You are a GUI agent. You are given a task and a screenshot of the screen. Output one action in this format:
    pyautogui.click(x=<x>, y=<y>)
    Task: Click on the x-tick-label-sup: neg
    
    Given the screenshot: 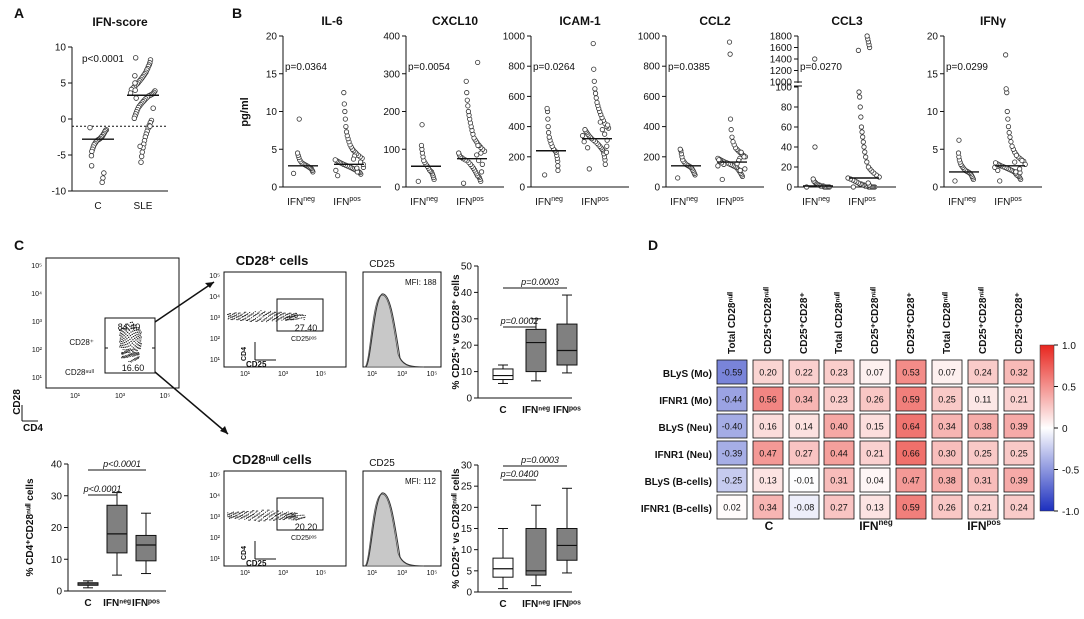 What is the action you would take?
    pyautogui.click(x=692, y=199)
    